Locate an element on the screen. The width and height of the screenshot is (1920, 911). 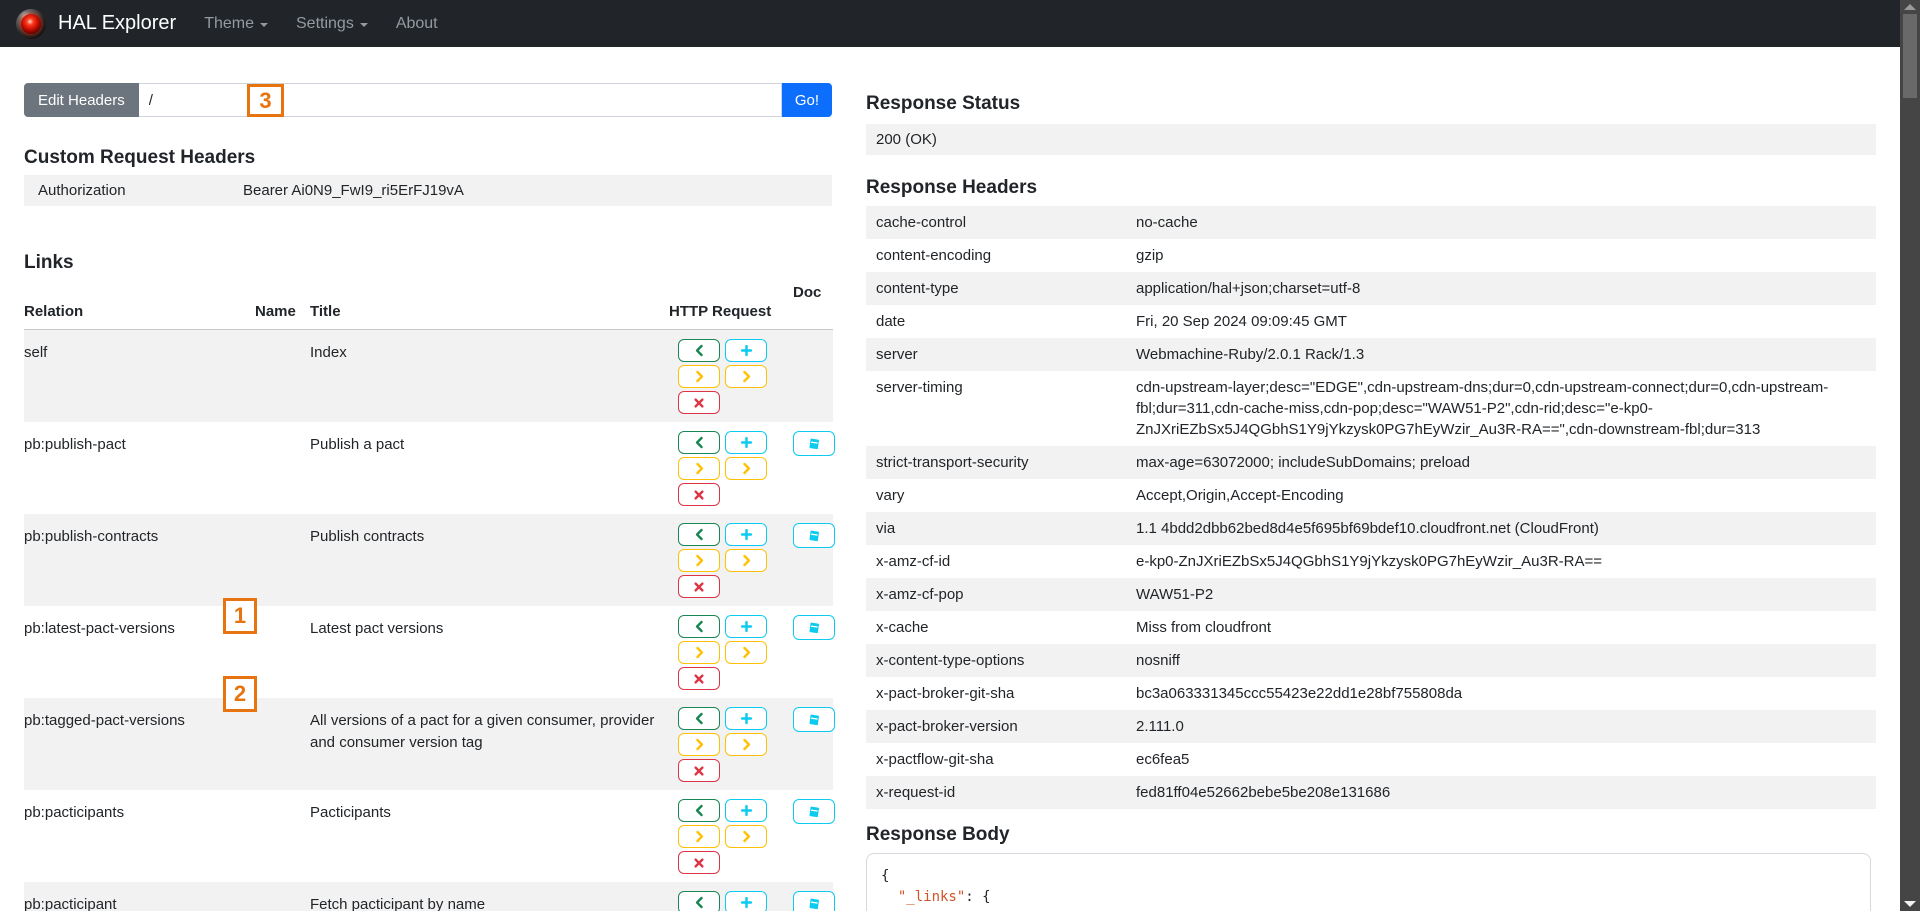
vertical-scrollbar is located at coordinates (1910, 455).